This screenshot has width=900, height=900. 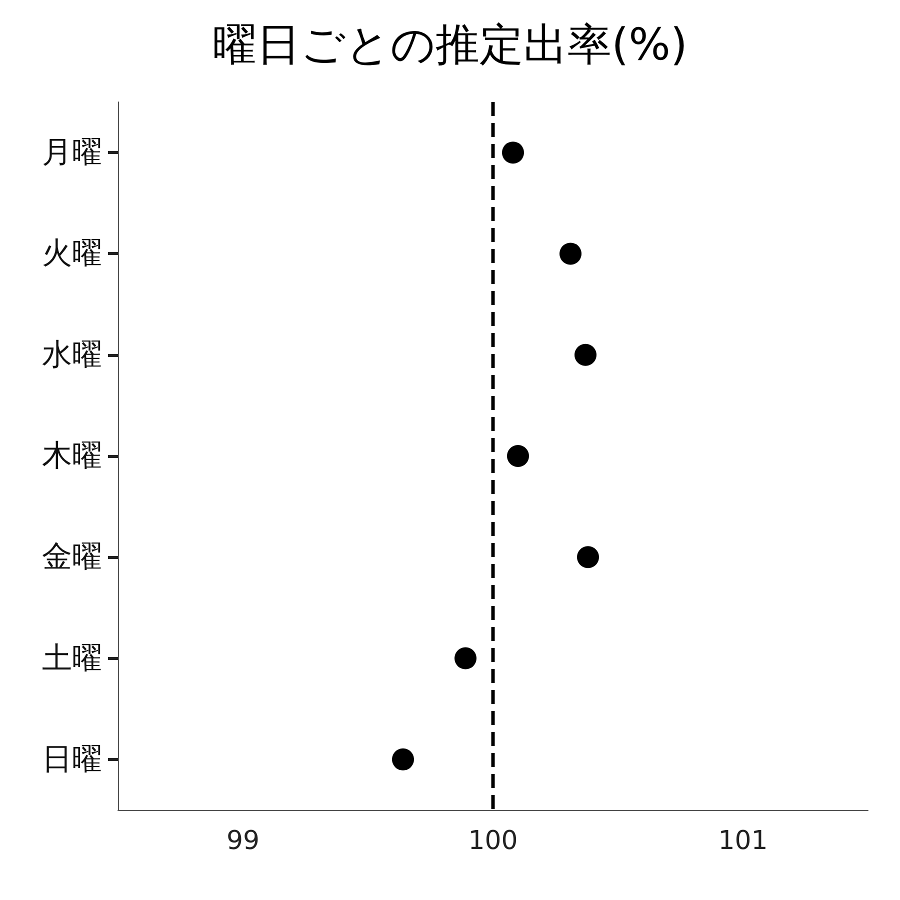 What do you see at coordinates (72, 759) in the screenshot?
I see `y-tick-label: 日曜` at bounding box center [72, 759].